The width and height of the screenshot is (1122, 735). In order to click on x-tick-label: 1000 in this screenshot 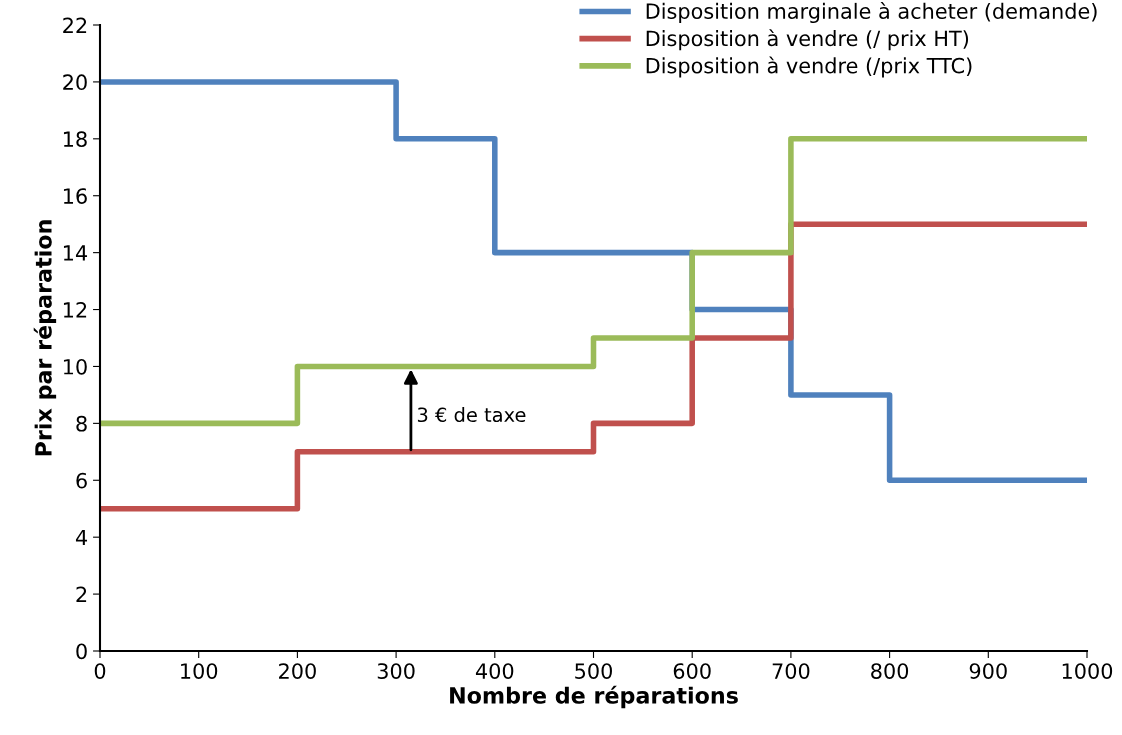, I will do `click(1087, 671)`.